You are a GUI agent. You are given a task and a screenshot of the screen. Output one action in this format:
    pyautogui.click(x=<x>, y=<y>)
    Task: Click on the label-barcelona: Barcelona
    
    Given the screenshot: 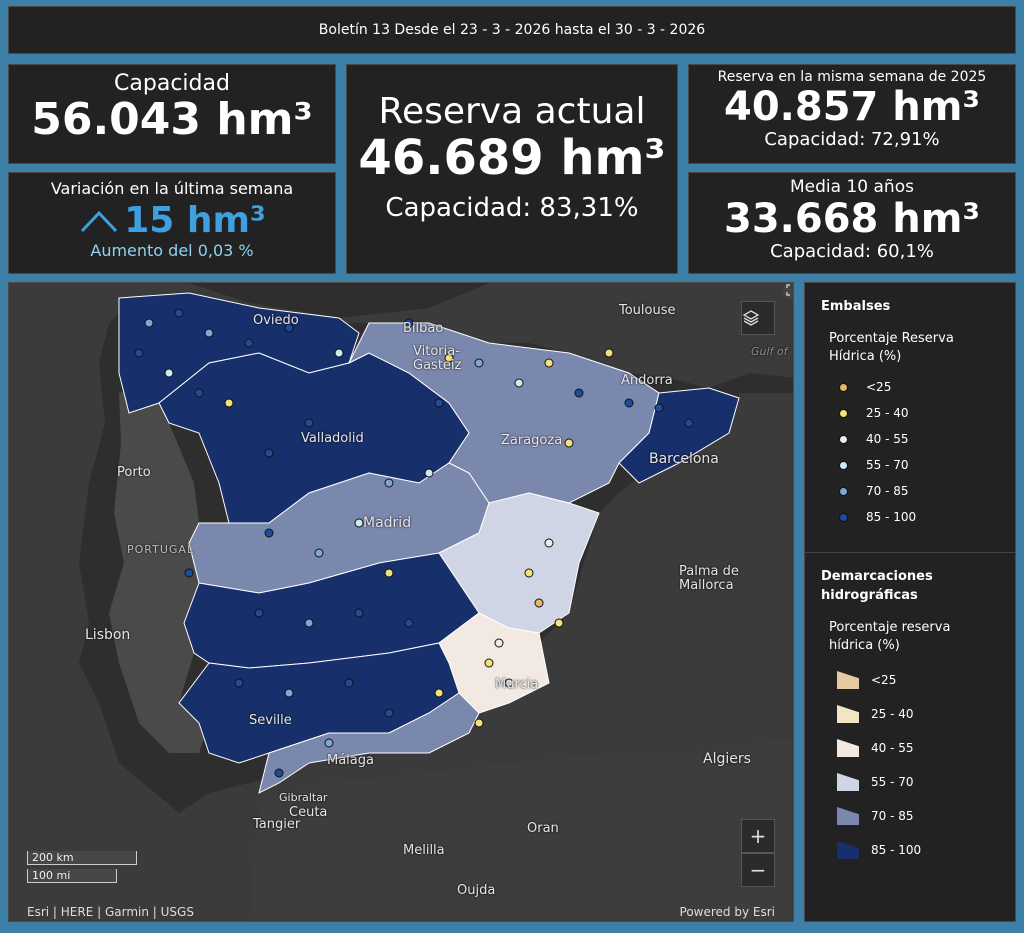 What is the action you would take?
    pyautogui.click(x=684, y=459)
    